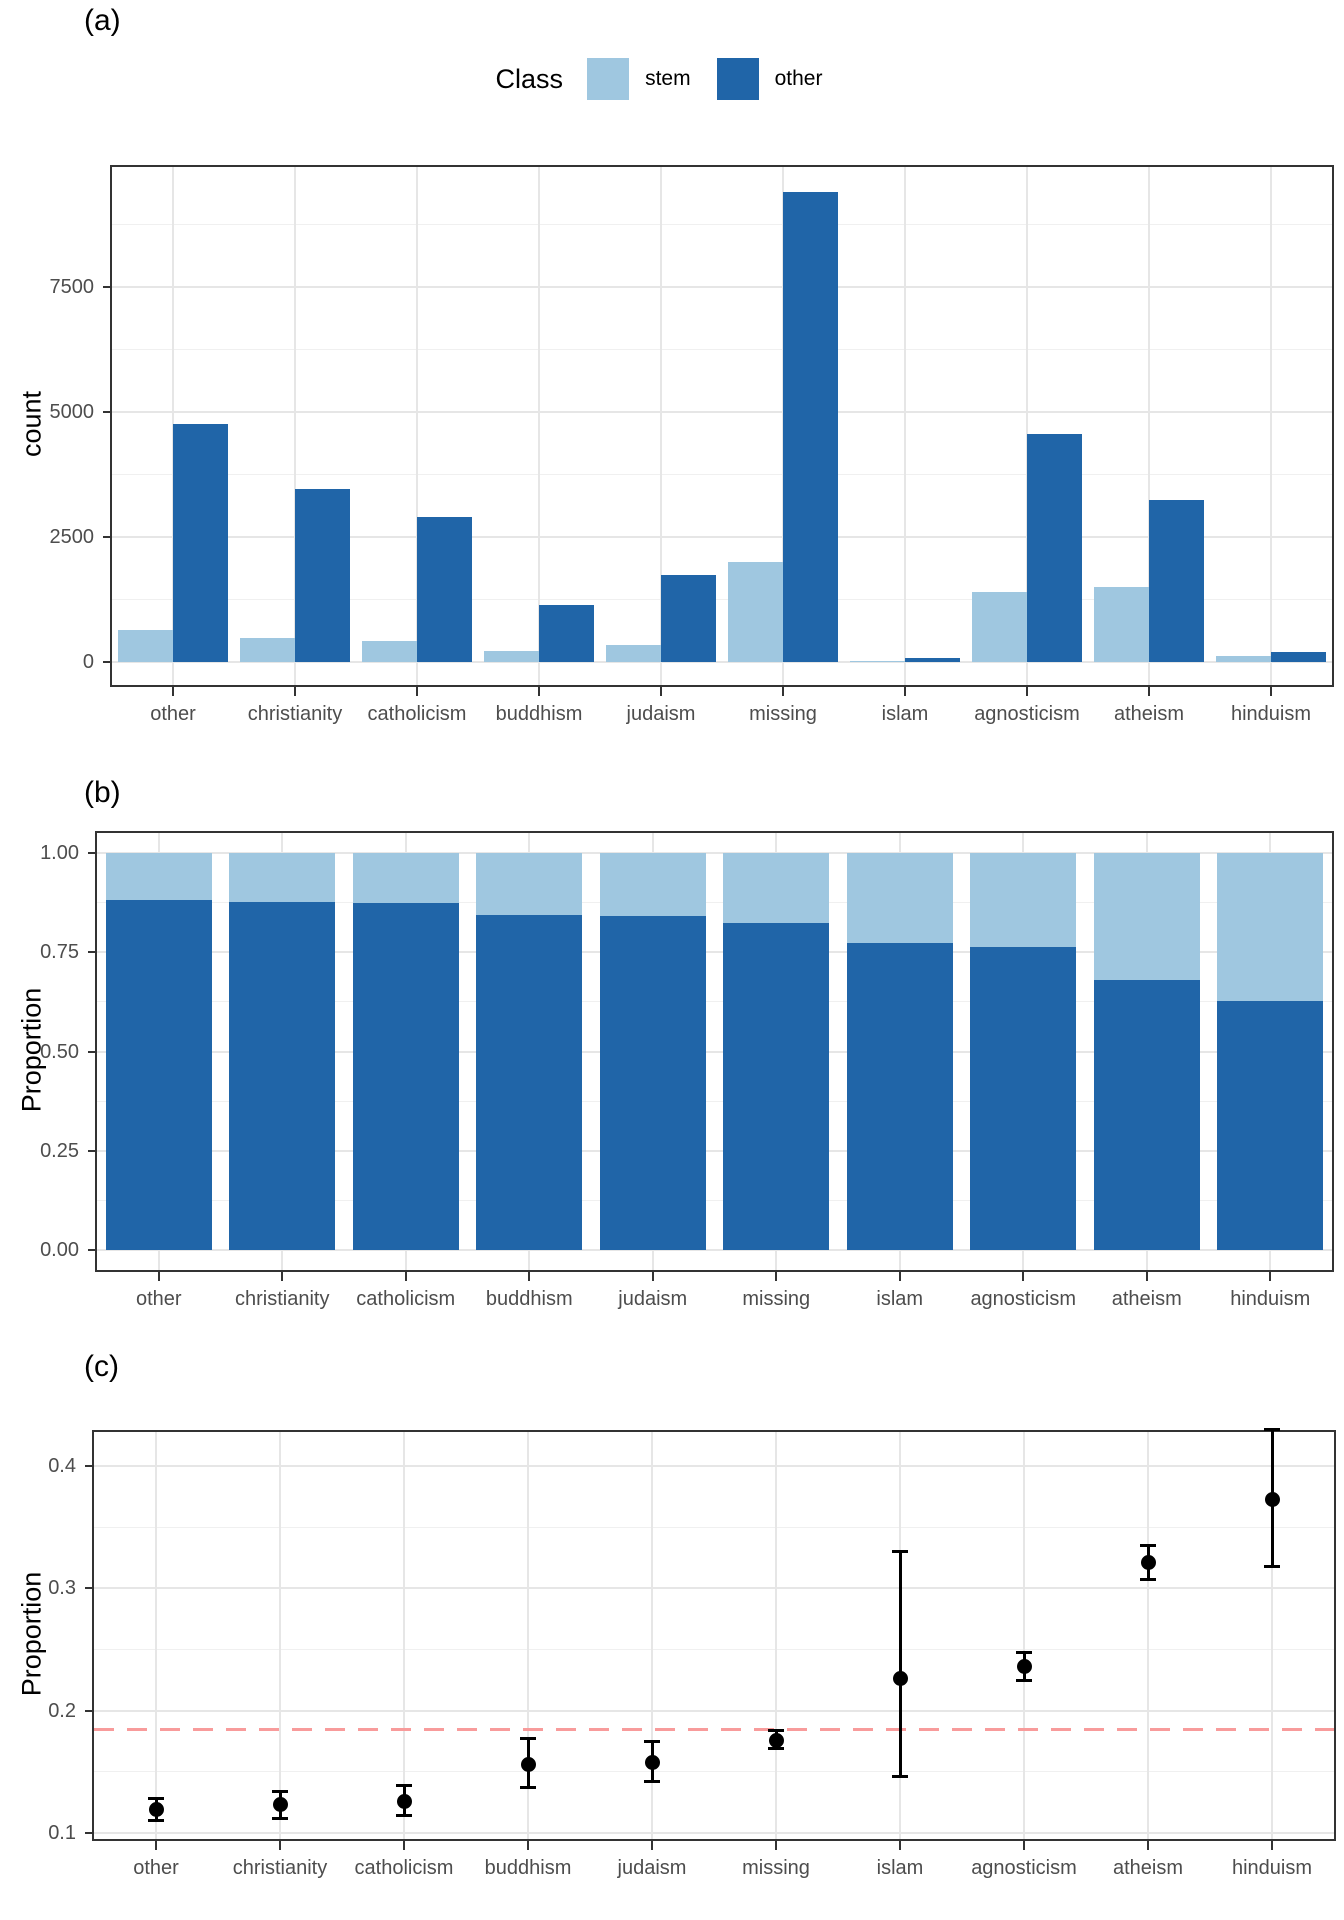  I want to click on y-axis-tick-label: 0.25, so click(59, 1150).